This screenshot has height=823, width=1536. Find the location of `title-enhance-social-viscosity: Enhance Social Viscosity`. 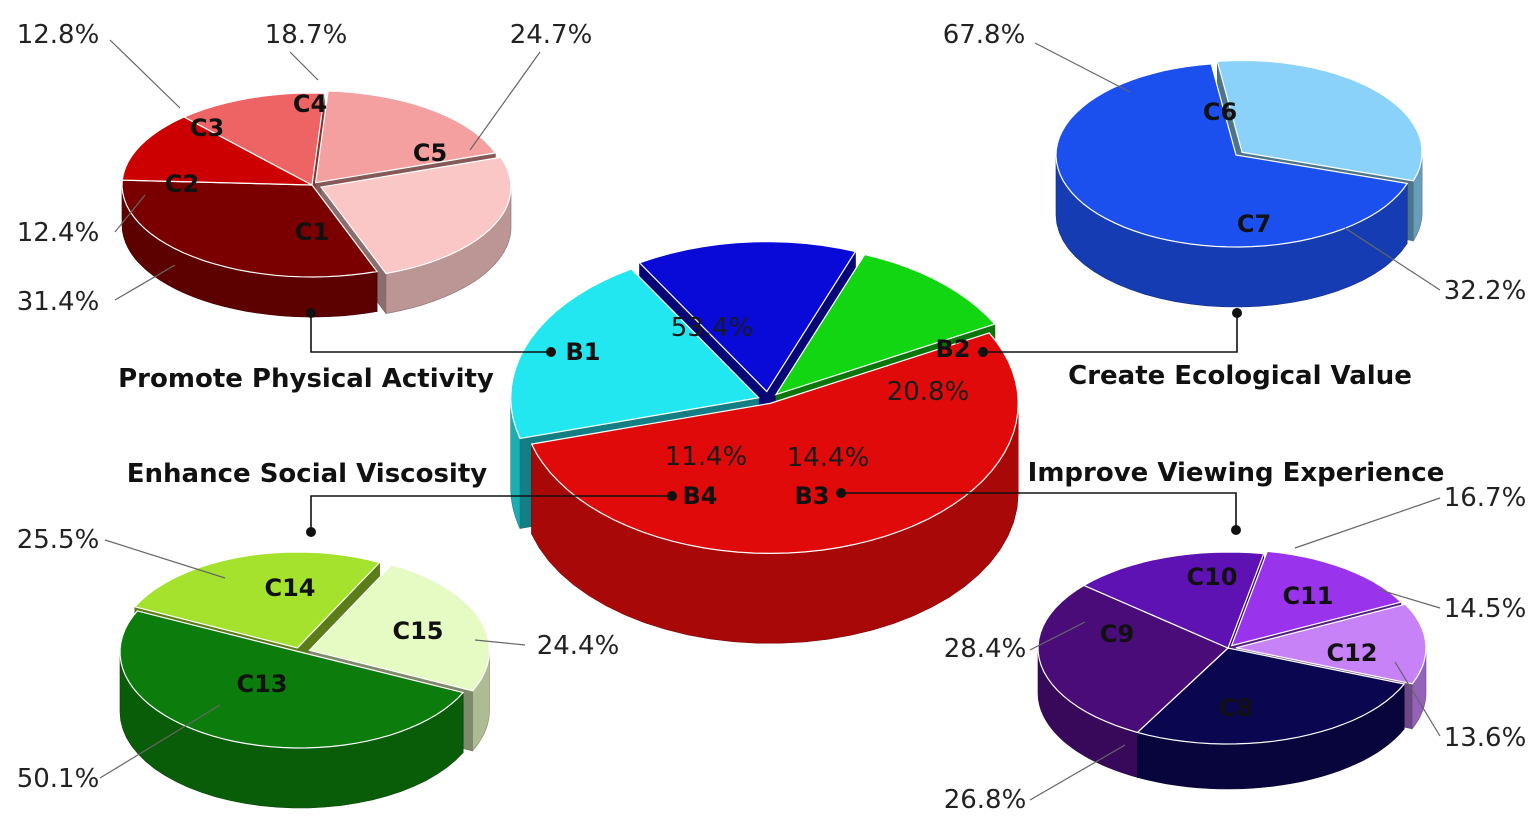

title-enhance-social-viscosity: Enhance Social Viscosity is located at coordinates (307, 474).